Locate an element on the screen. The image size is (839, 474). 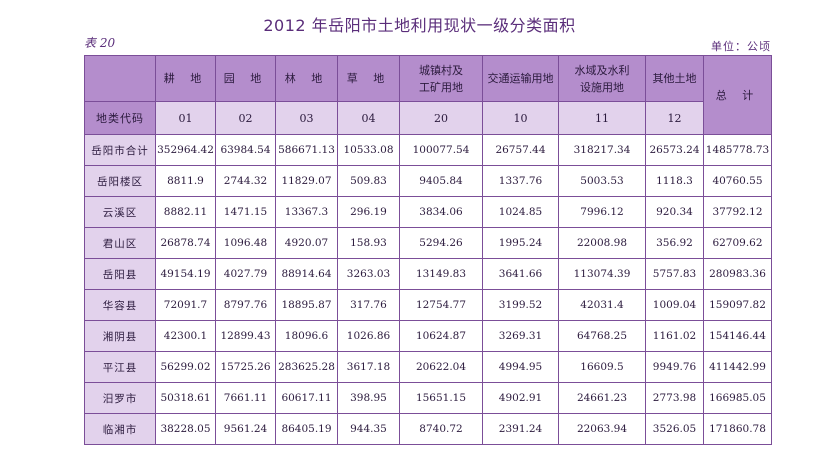
value-cell: 920.34 is located at coordinates (674, 212).